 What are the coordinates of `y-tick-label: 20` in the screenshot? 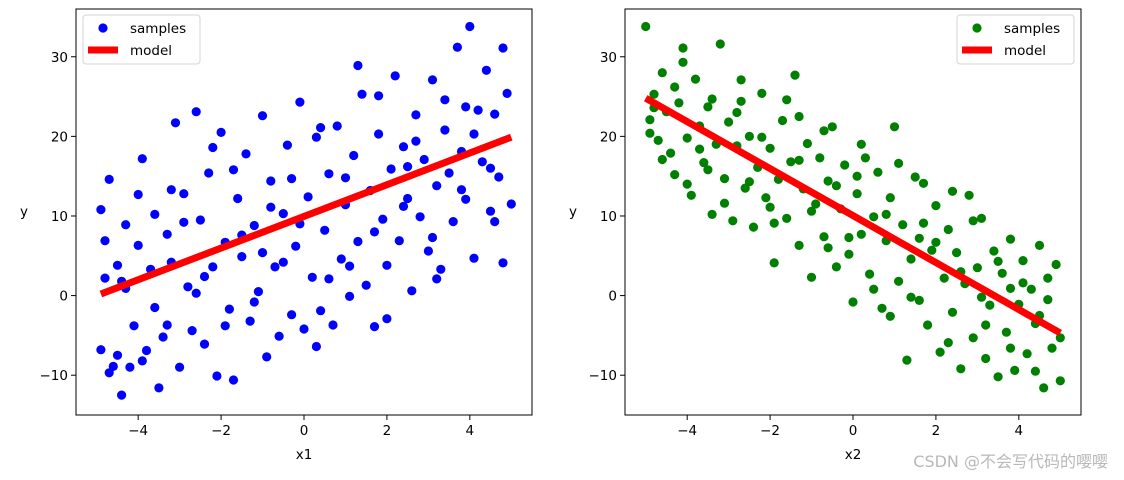 It's located at (59, 137).